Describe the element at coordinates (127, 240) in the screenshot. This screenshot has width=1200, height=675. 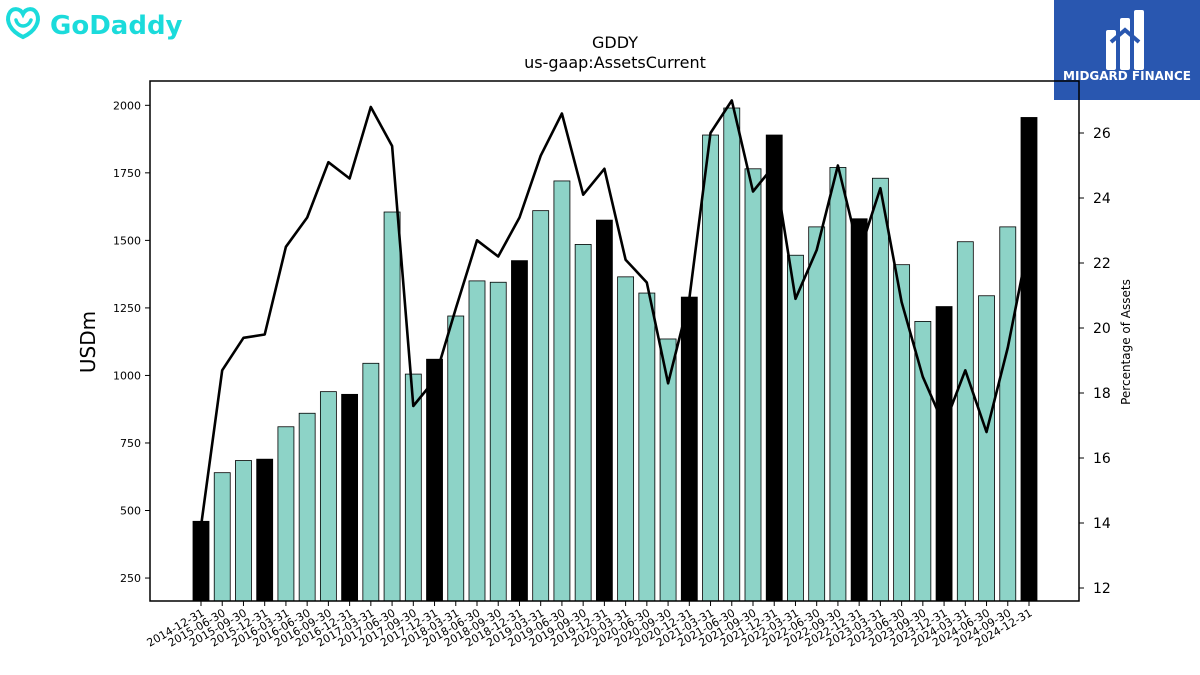
I see `y-tick-label: 1500` at that location.